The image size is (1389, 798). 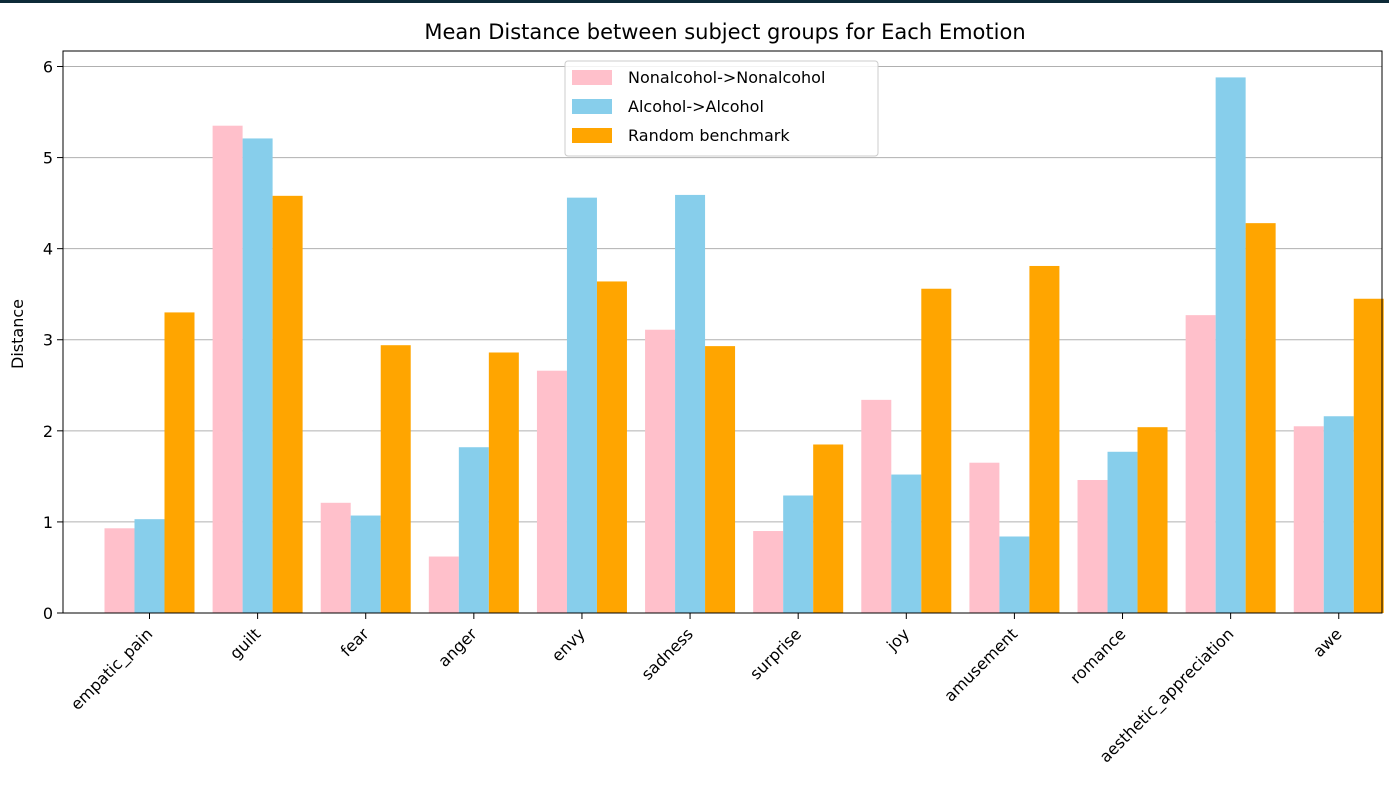 What do you see at coordinates (48, 431) in the screenshot?
I see `y-tick-label: 2` at bounding box center [48, 431].